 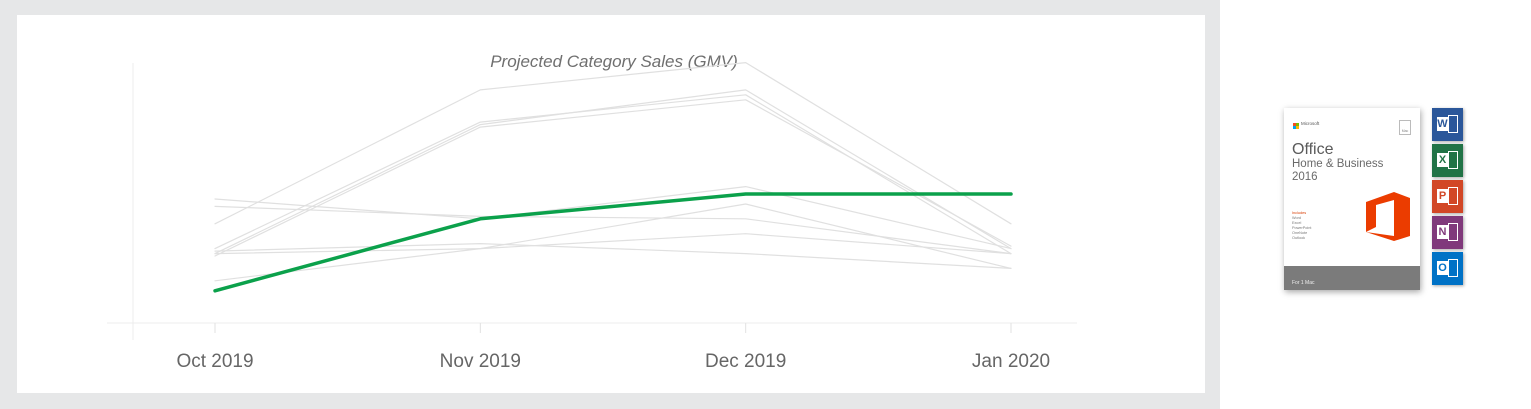 I want to click on office-logo-icon, so click(x=1388, y=216).